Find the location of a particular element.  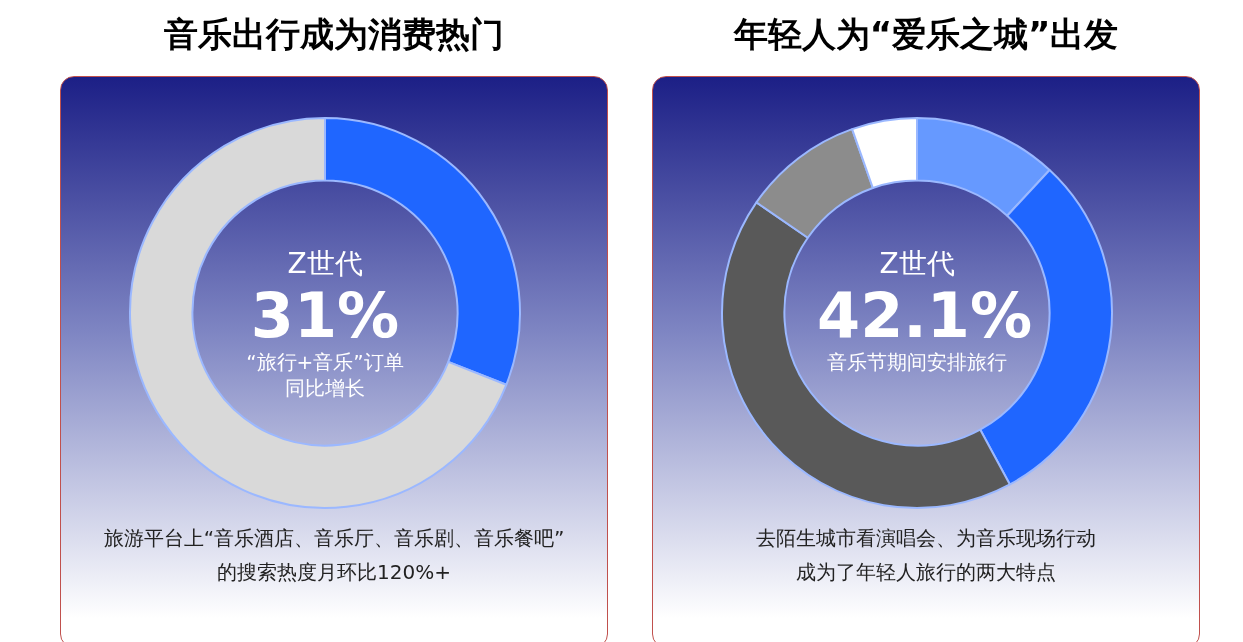

text: 旅游平台上“音乐酒店、音乐厅、音乐剧、音乐餐吧” is located at coordinates (334, 538).